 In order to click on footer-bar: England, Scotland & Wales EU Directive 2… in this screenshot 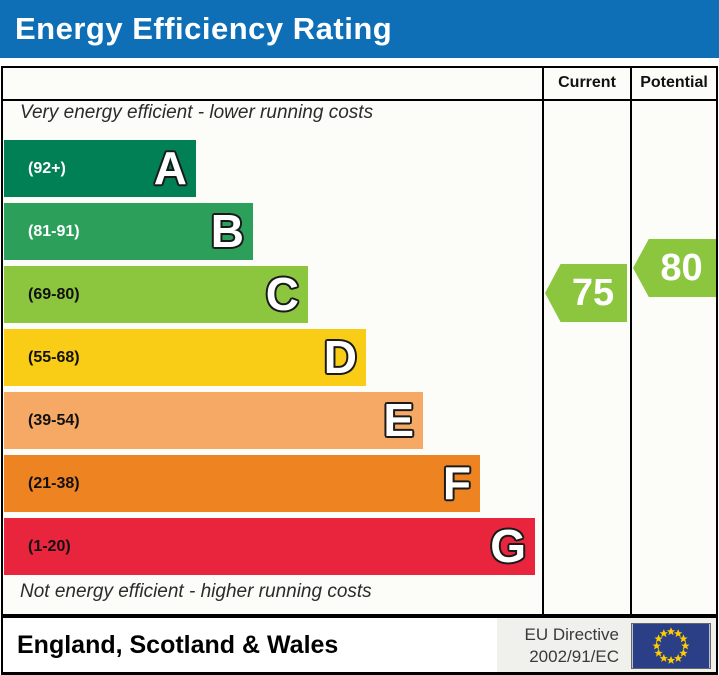, I will do `click(359, 645)`.